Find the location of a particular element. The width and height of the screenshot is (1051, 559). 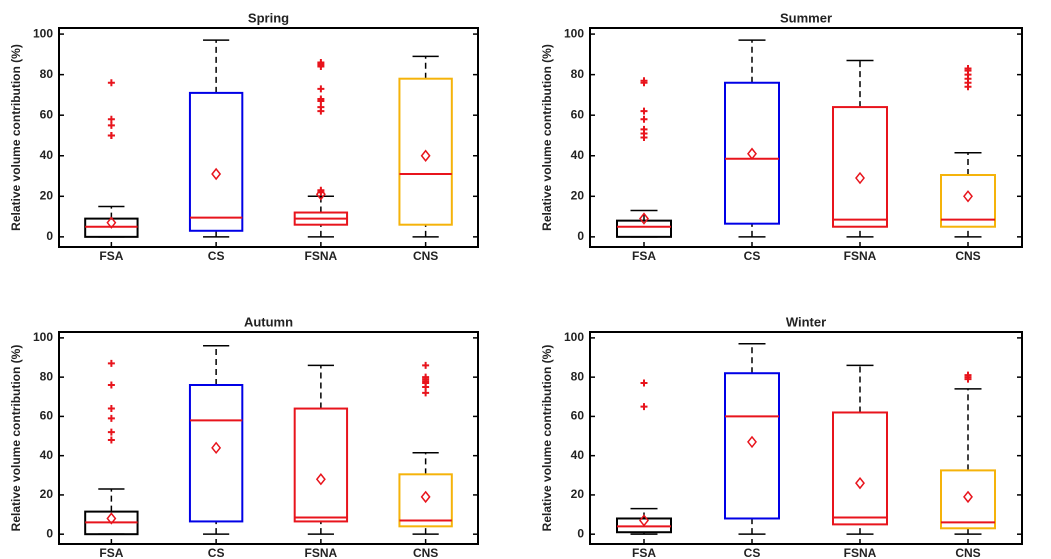

panel-title: Summer is located at coordinates (806, 17).